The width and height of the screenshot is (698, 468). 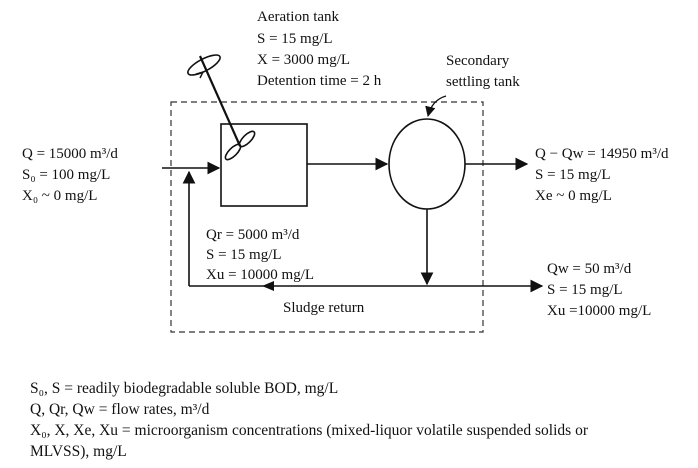 I want to click on recycle-xu: Xu = 10000 mg/L, so click(x=260, y=275).